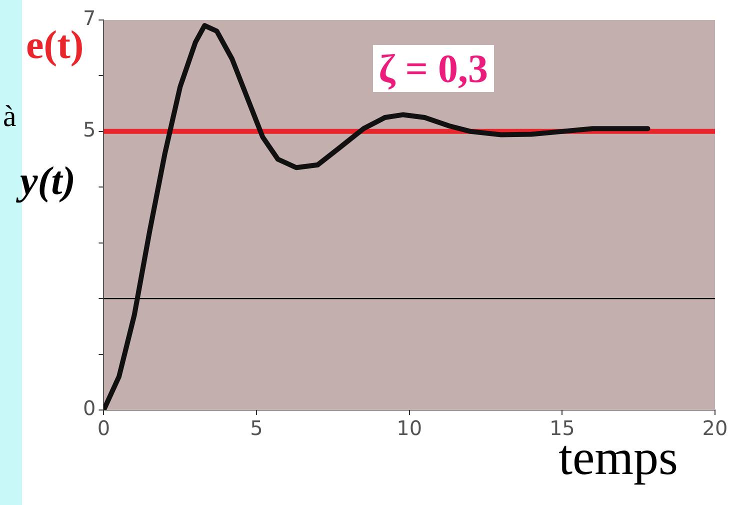  Describe the element at coordinates (89, 130) in the screenshot. I see `y-tick-label: 5` at that location.